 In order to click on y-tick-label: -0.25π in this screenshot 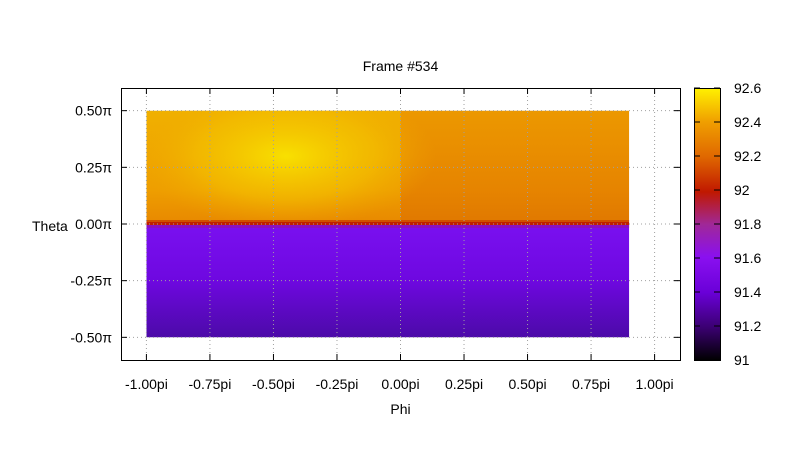, I will do `click(91, 281)`.